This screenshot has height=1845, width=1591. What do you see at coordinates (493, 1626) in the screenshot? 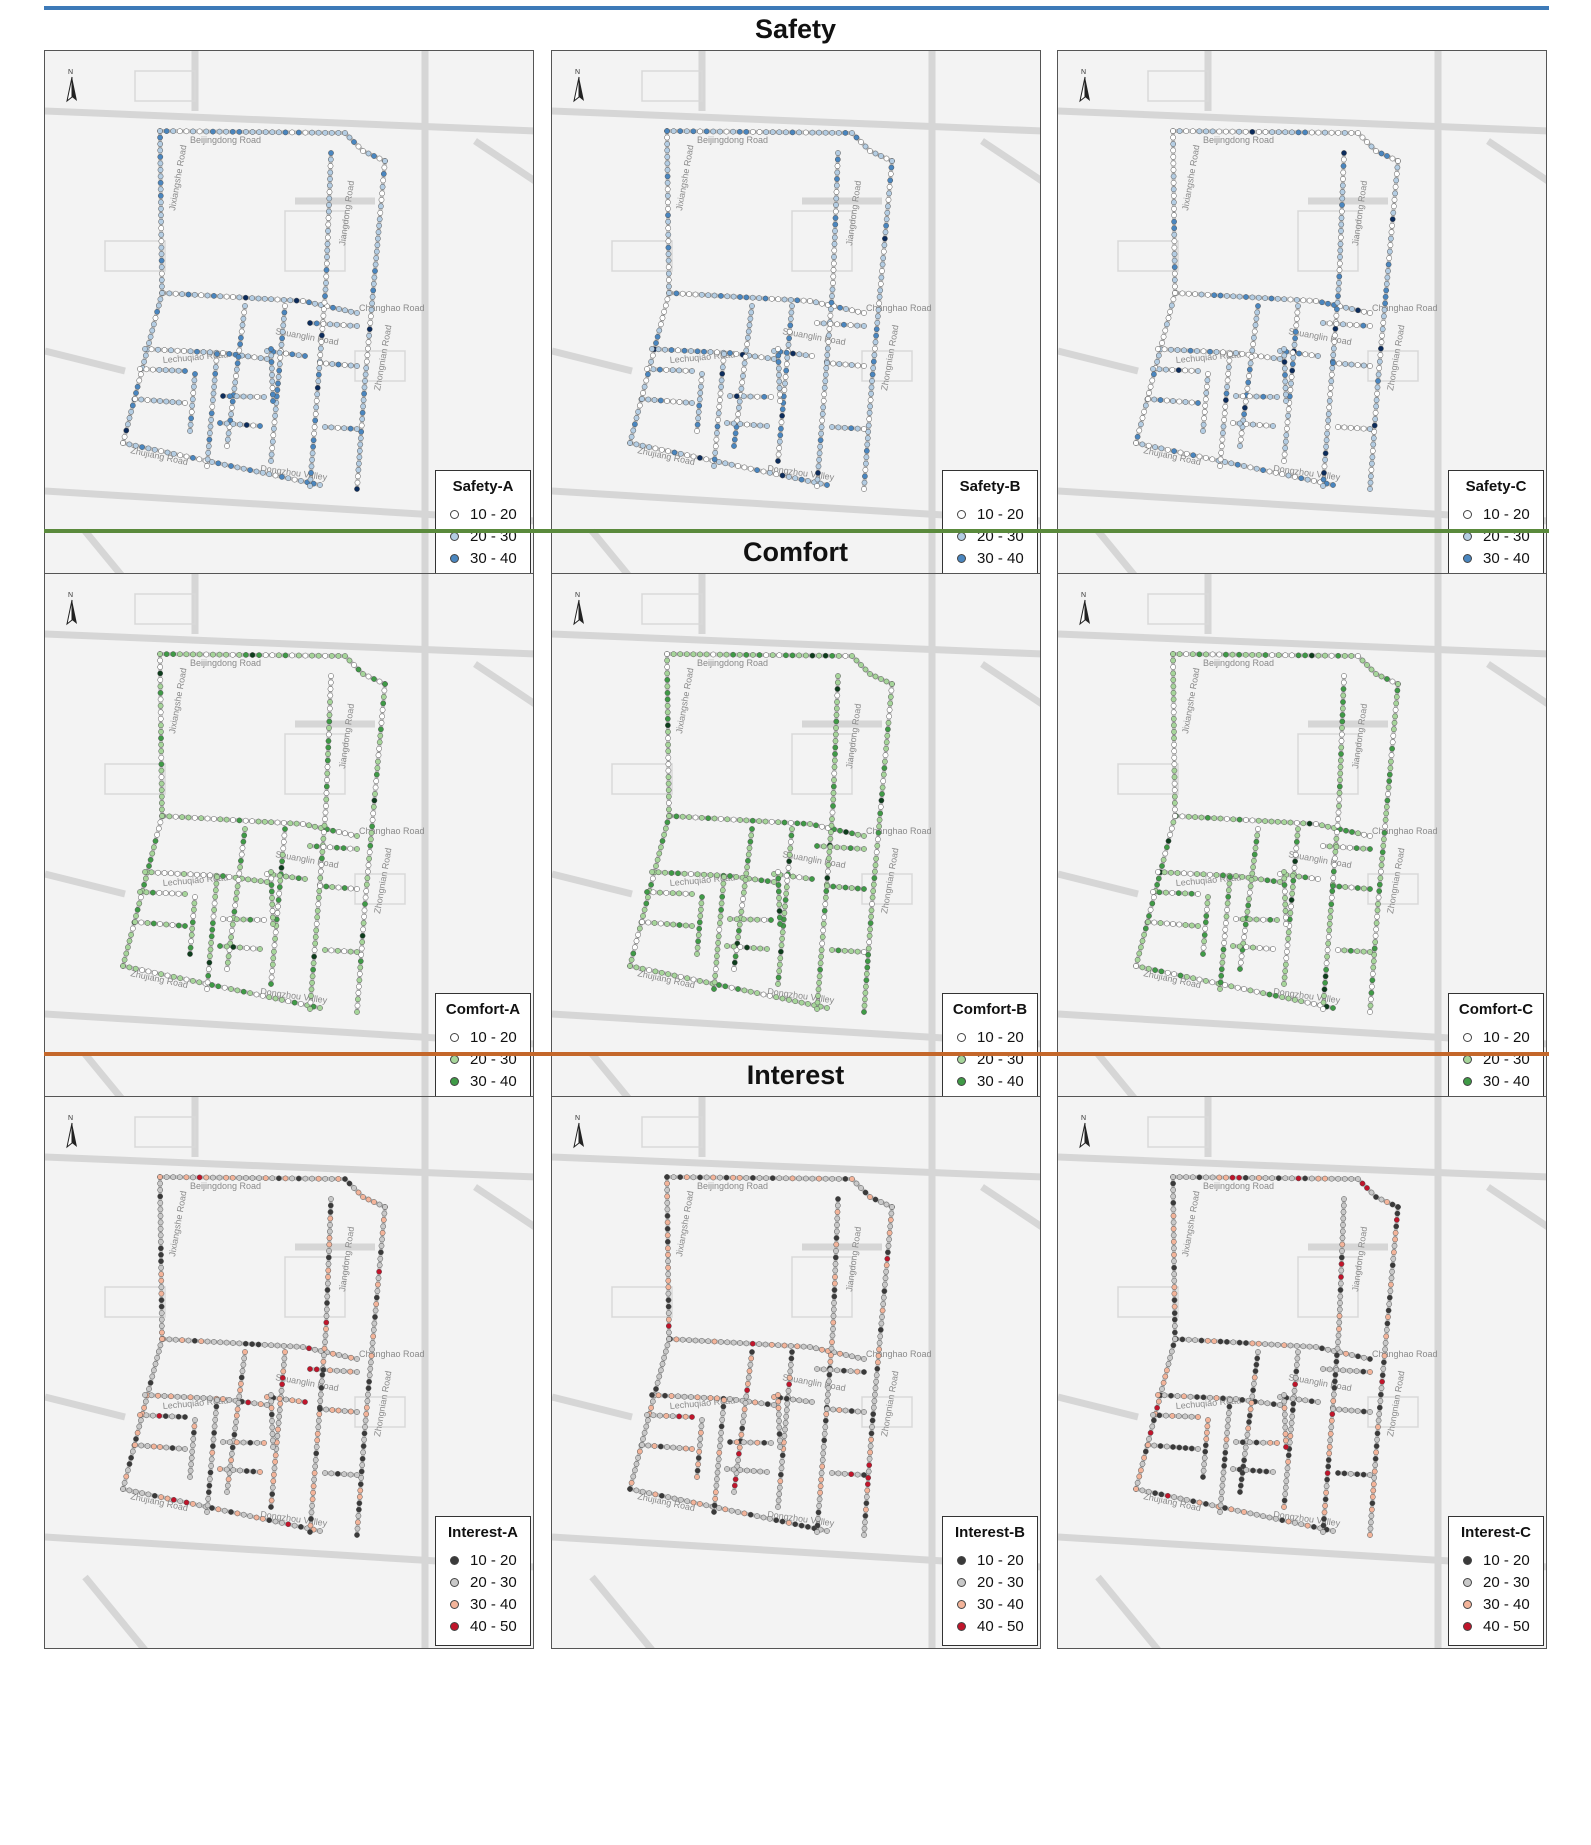
I see `legend-label: 40 - 50` at bounding box center [493, 1626].